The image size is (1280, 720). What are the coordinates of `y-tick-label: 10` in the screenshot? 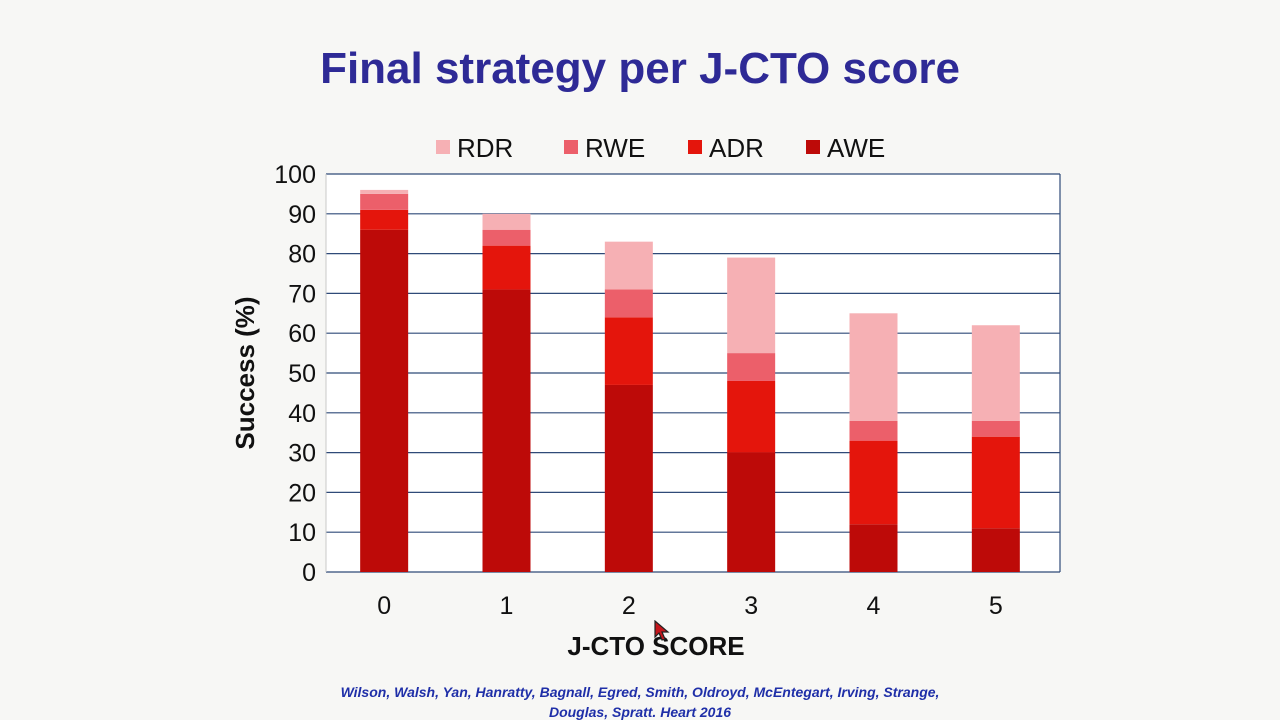 It's located at (302, 533).